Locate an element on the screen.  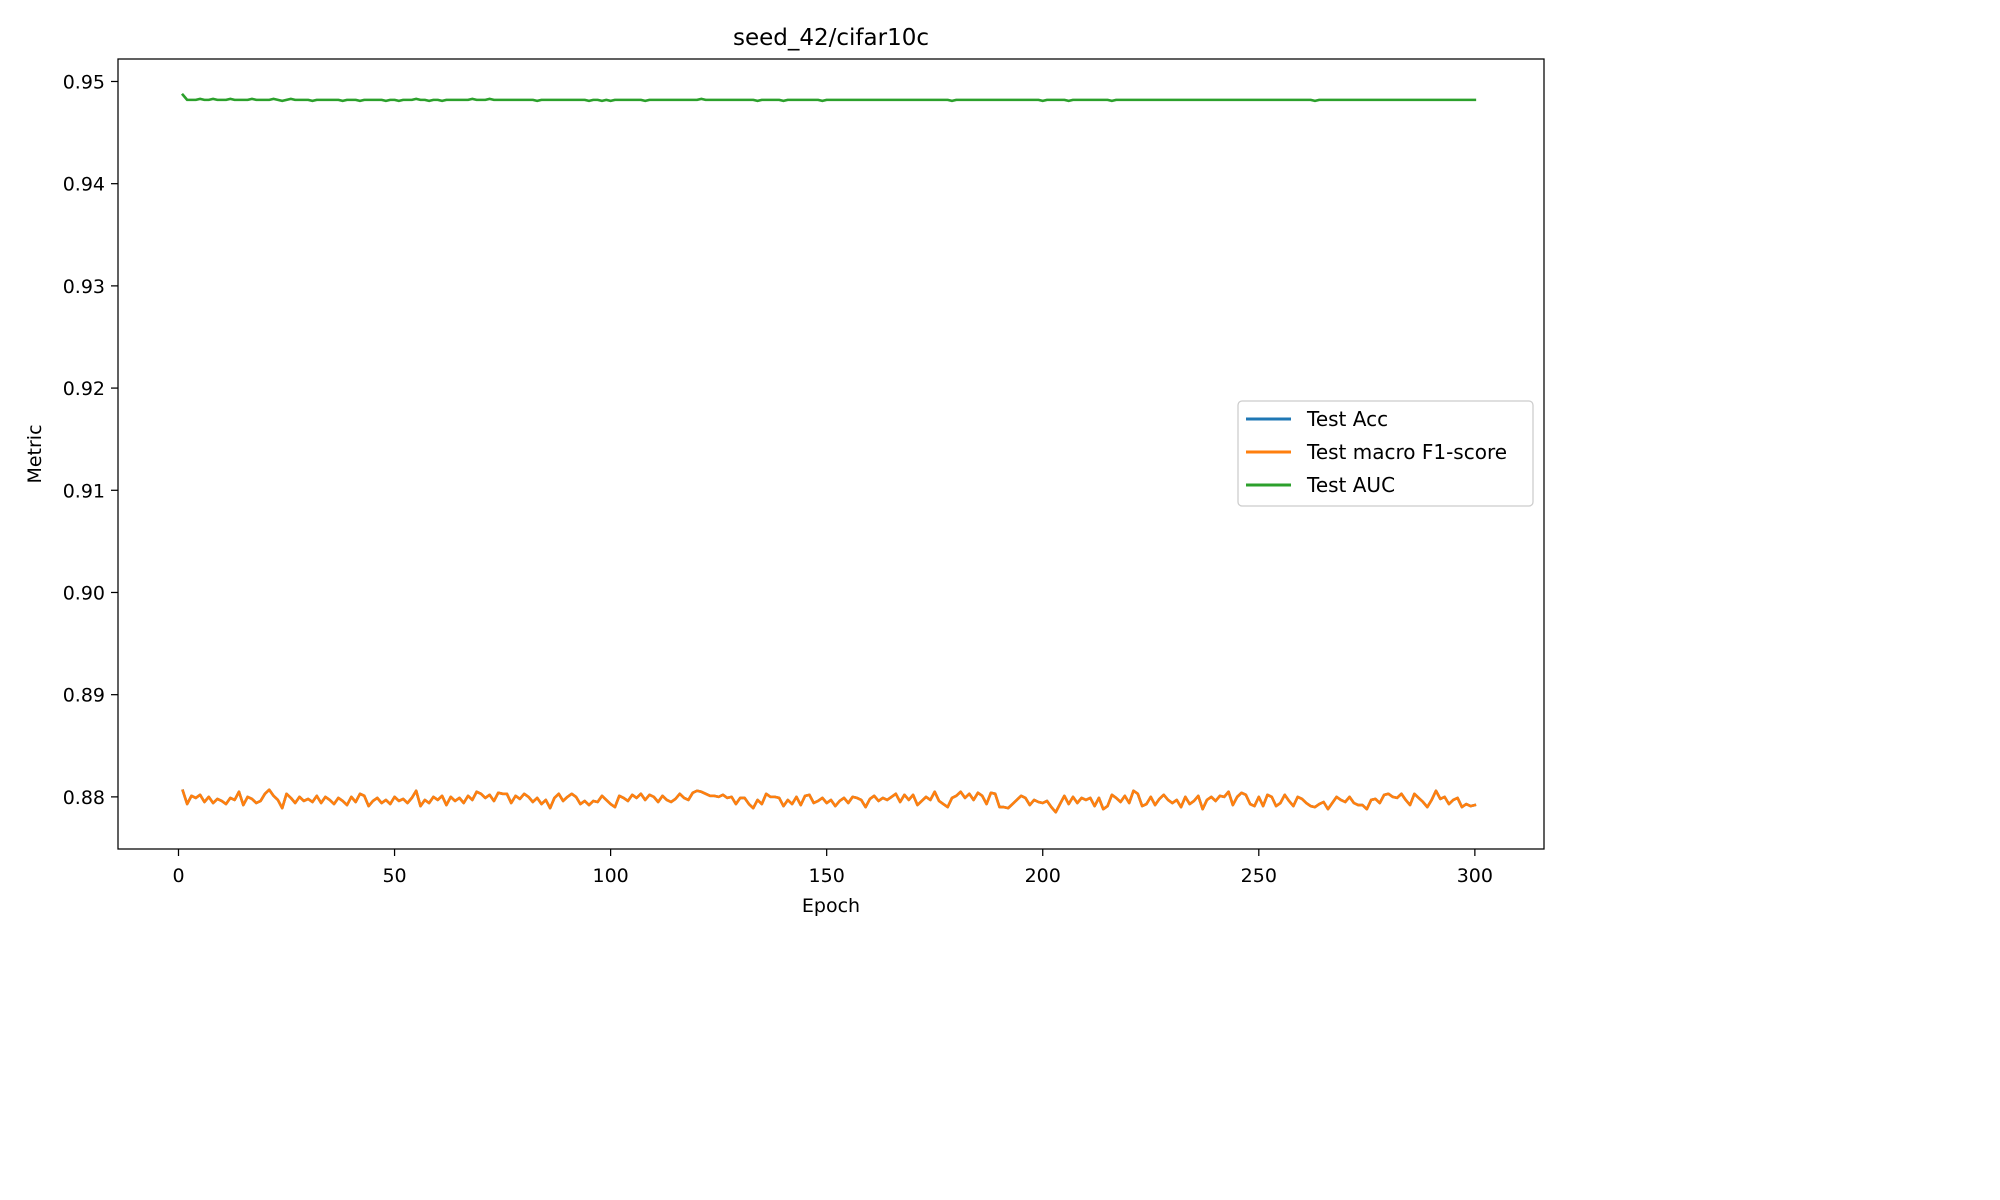
chart-title: seed_42/cifar10c is located at coordinates (831, 38).